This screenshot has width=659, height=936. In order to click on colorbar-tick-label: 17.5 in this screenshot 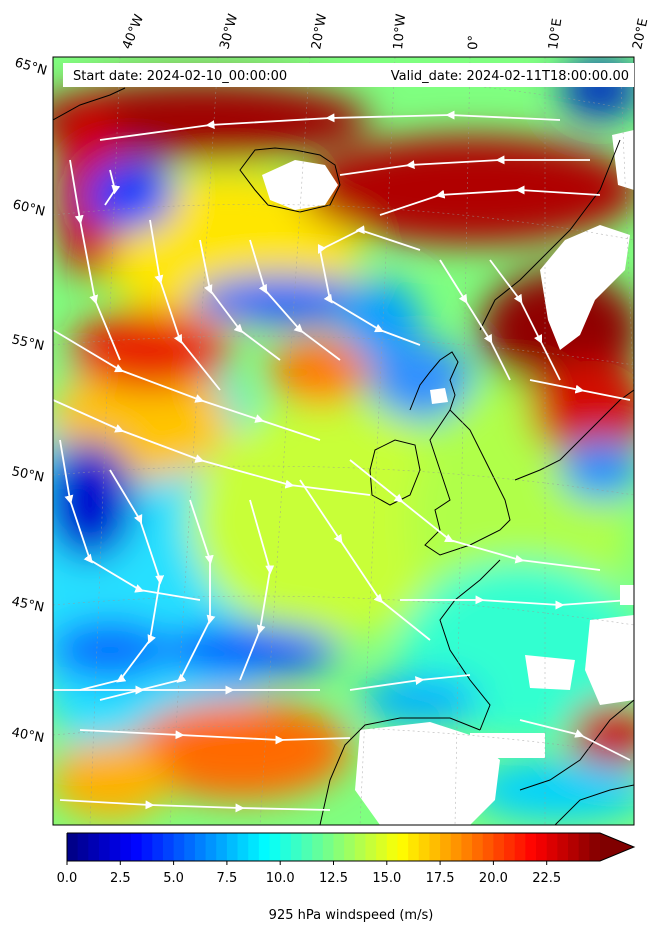, I will do `click(440, 878)`.